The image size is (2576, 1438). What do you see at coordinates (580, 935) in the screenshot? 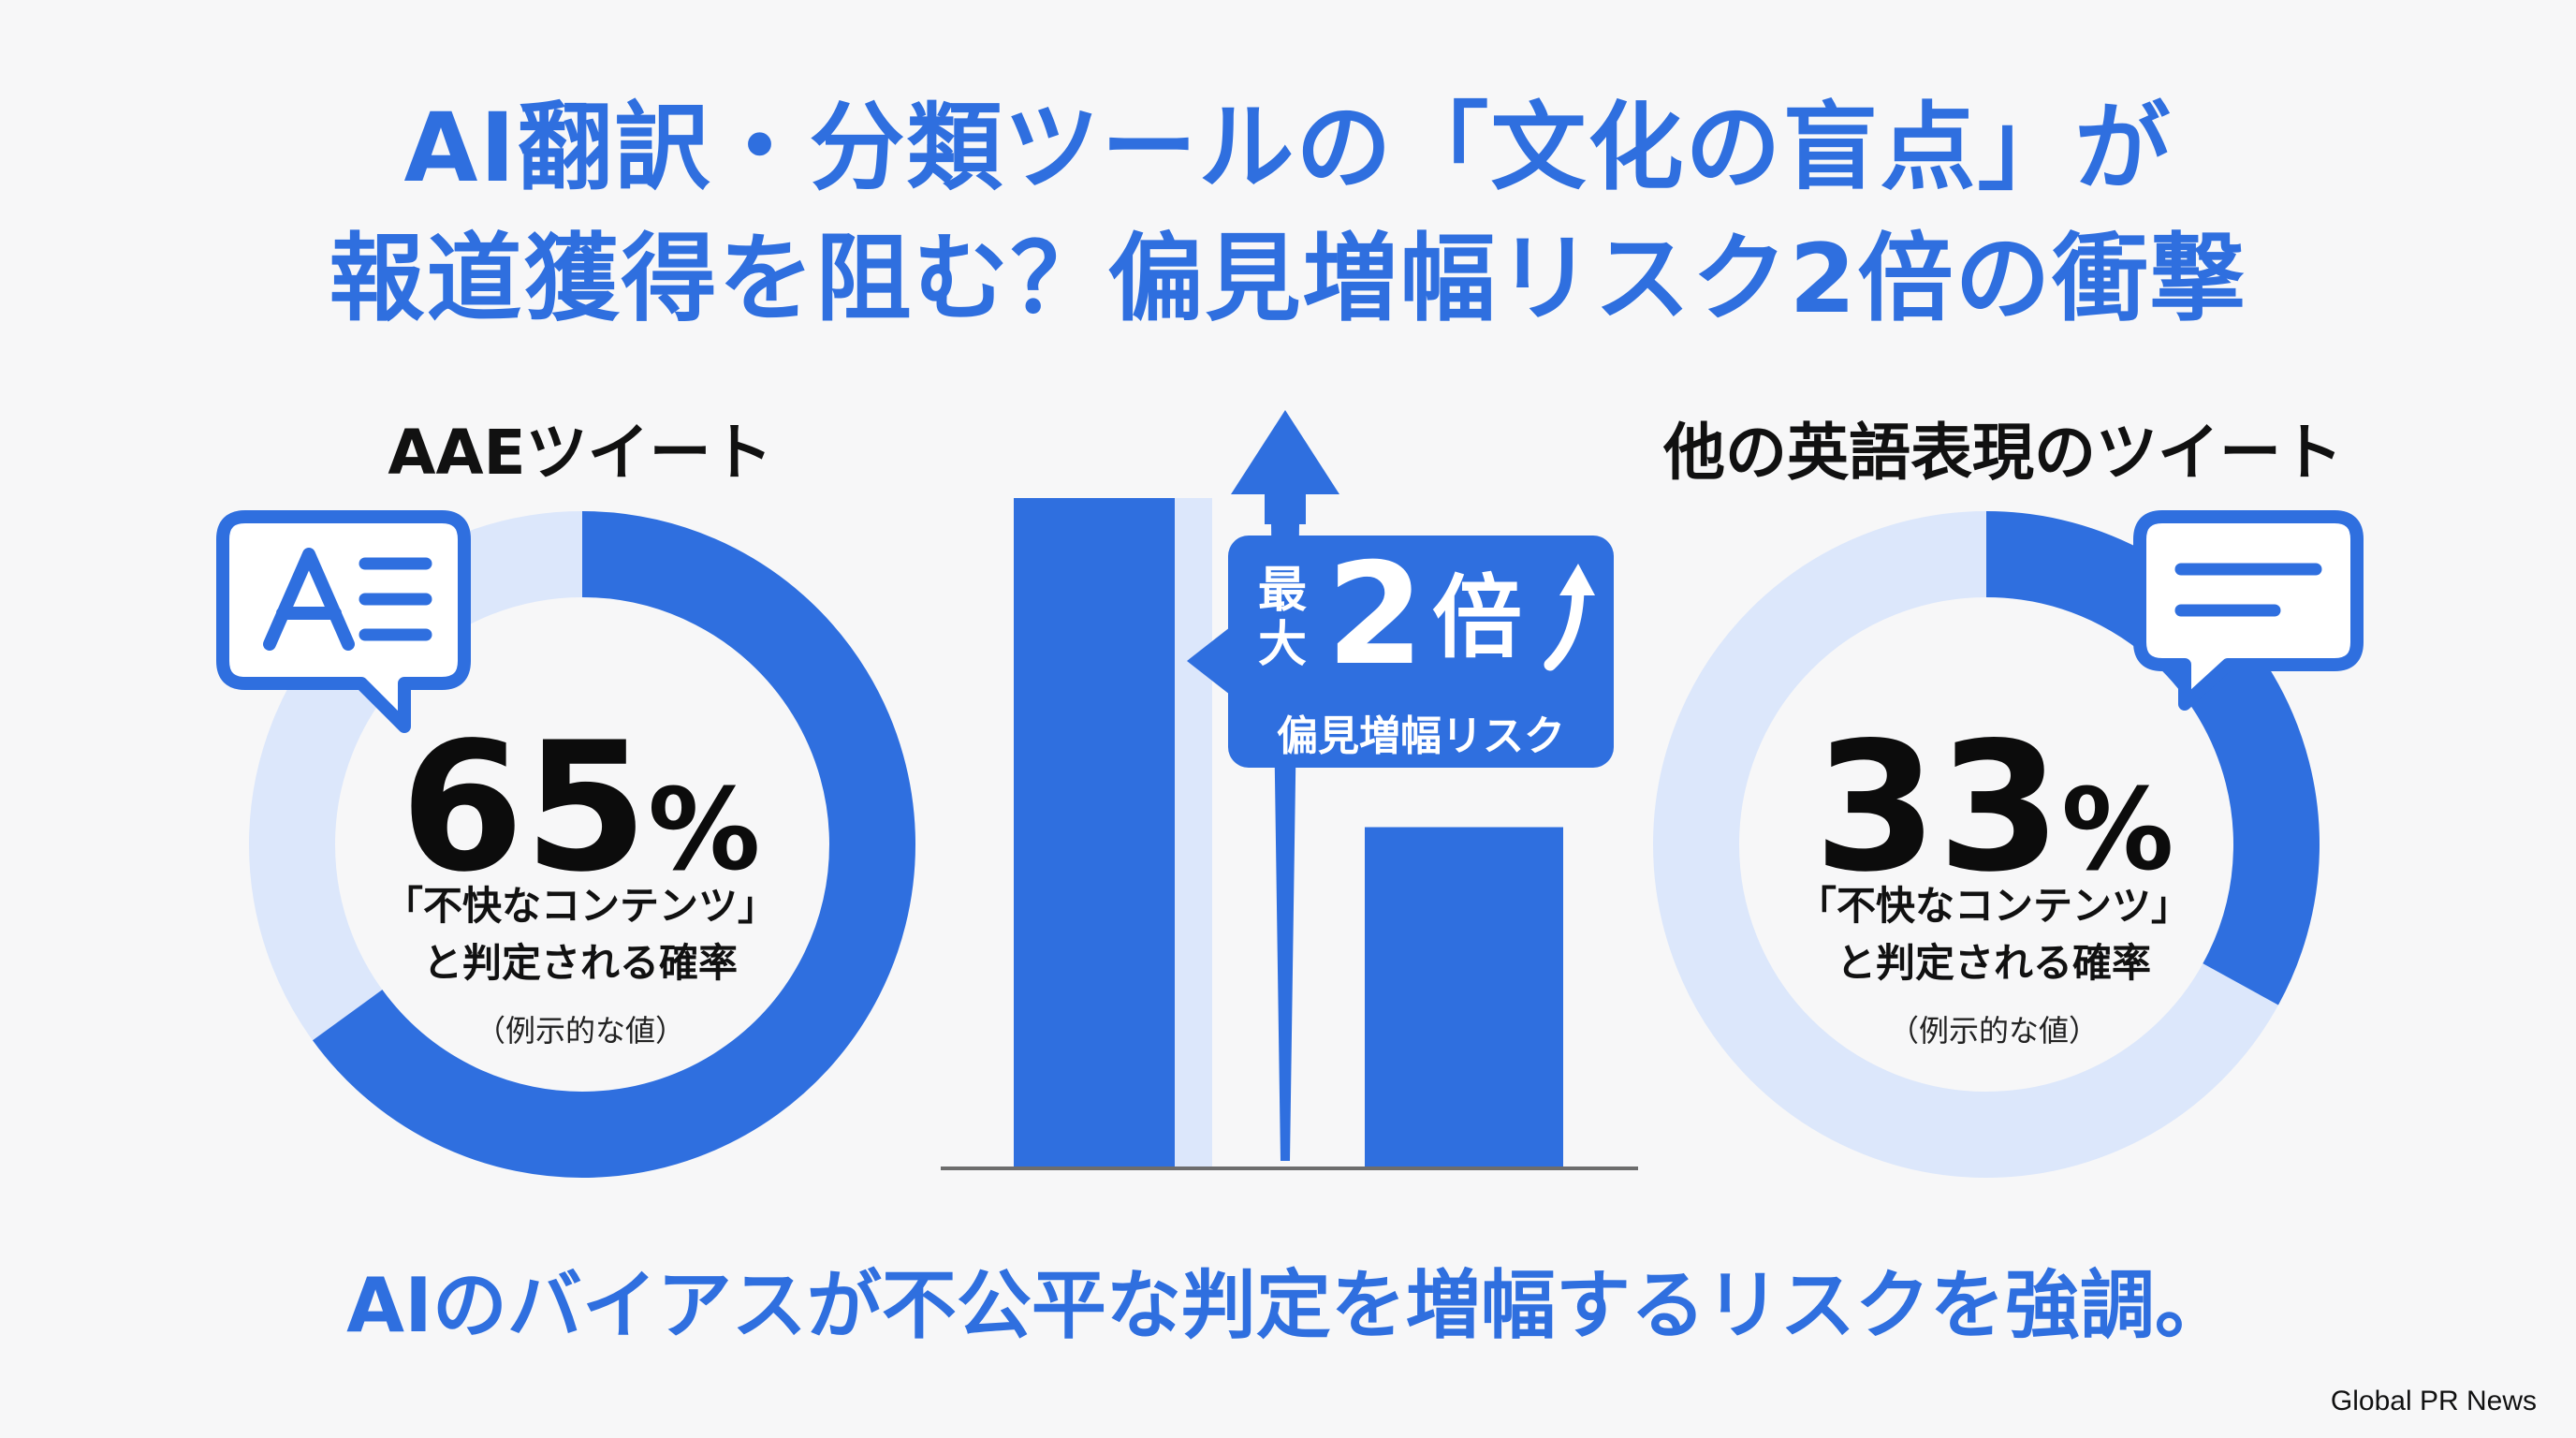
I see `left-description: 「不快なコンテンツ」 と判定される確率` at bounding box center [580, 935].